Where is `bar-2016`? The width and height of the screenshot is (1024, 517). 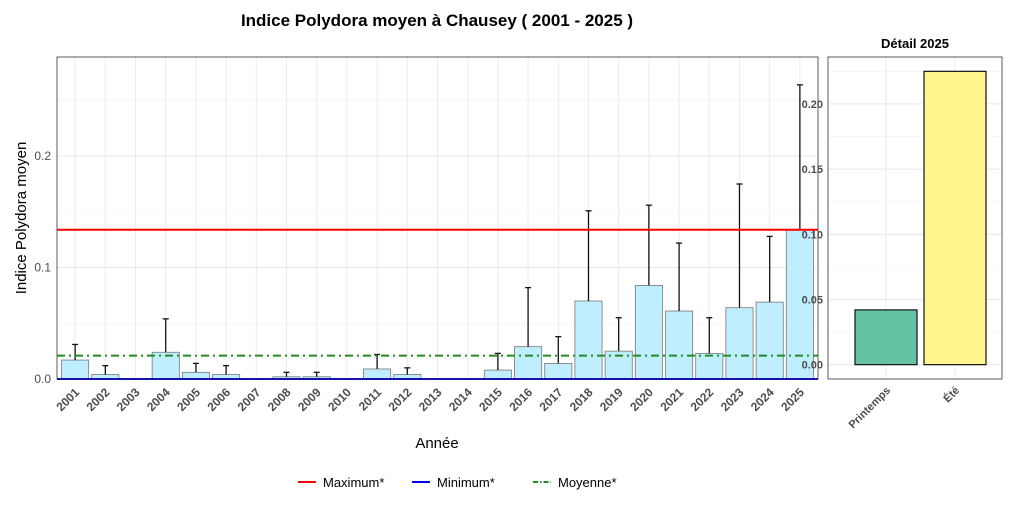 bar-2016 is located at coordinates (528, 363).